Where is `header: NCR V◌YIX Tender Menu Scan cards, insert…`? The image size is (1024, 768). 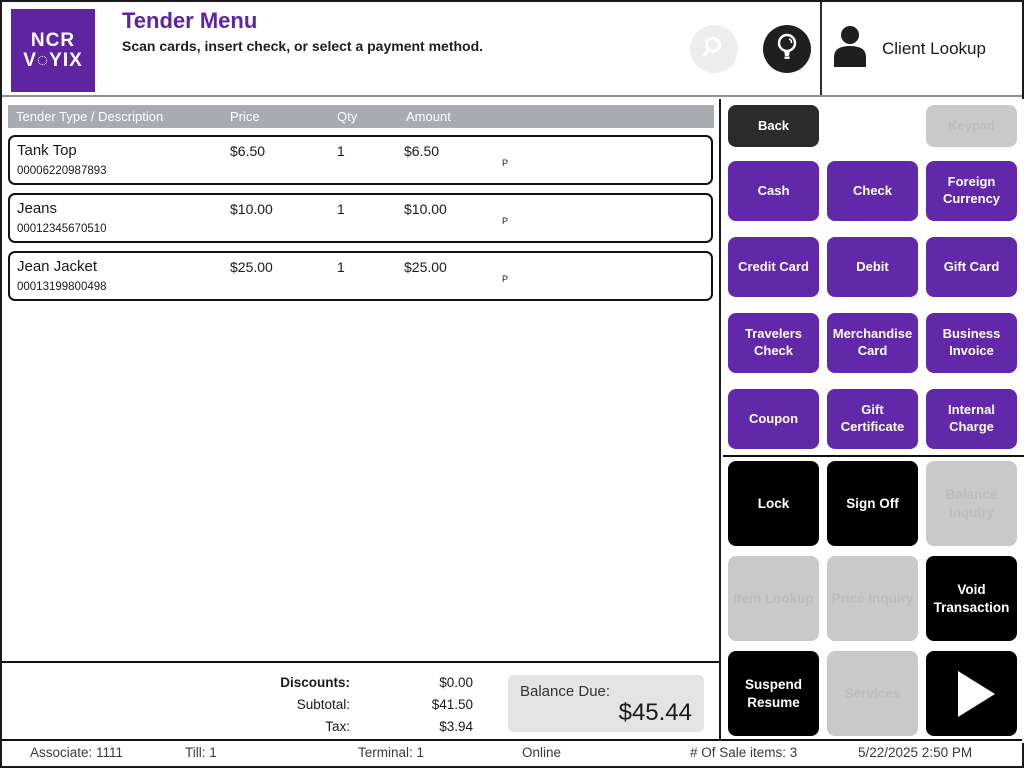
header: NCR V◌YIX Tender Menu Scan cards, insert… is located at coordinates (512, 49).